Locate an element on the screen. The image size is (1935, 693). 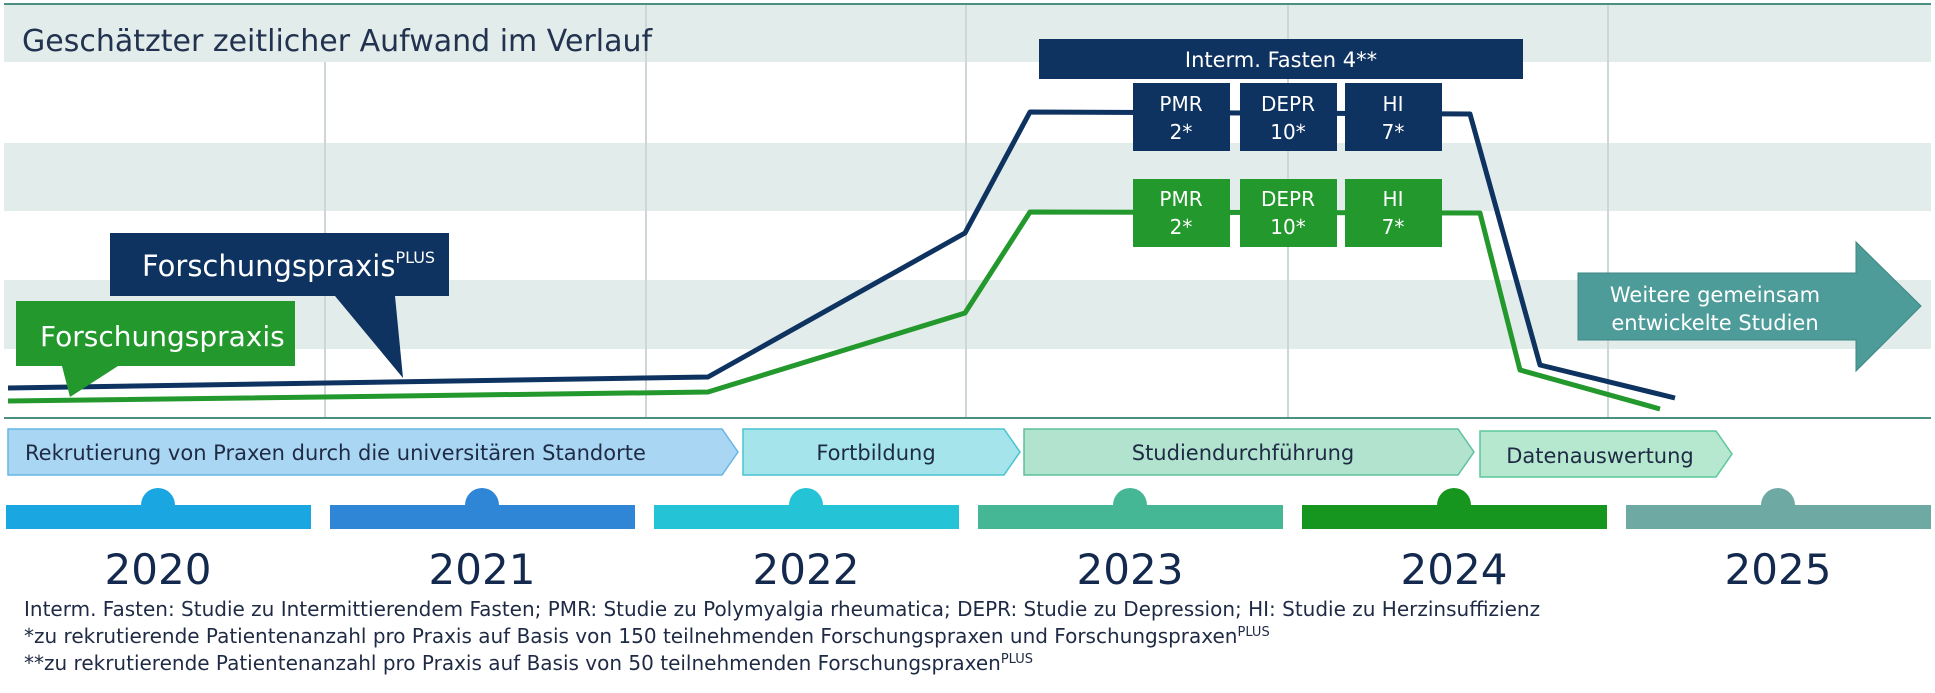
praxis-study-boxes: PMR 2* DEPR 10* HI 7* is located at coordinates (1287, 213).